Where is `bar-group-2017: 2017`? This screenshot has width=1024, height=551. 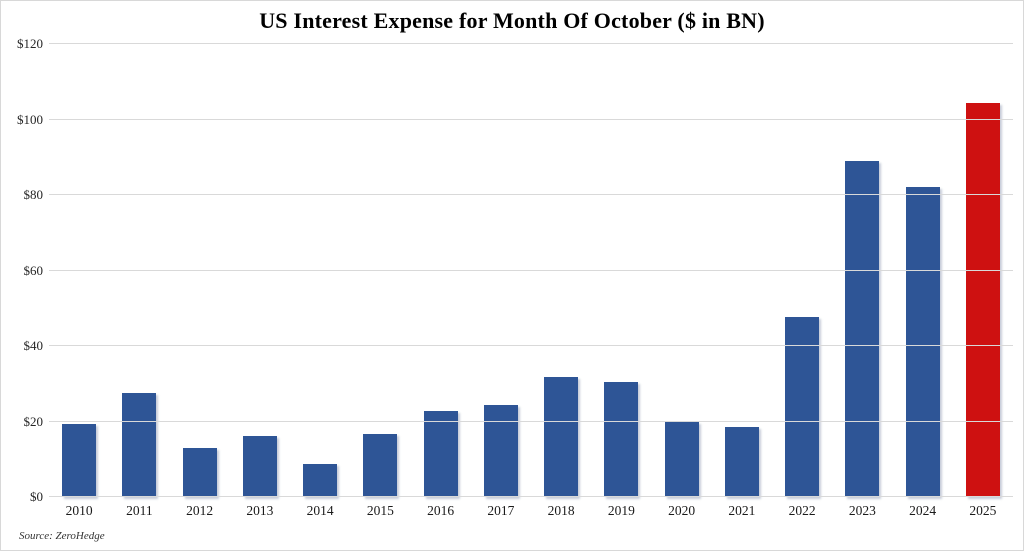 bar-group-2017: 2017 is located at coordinates (501, 281).